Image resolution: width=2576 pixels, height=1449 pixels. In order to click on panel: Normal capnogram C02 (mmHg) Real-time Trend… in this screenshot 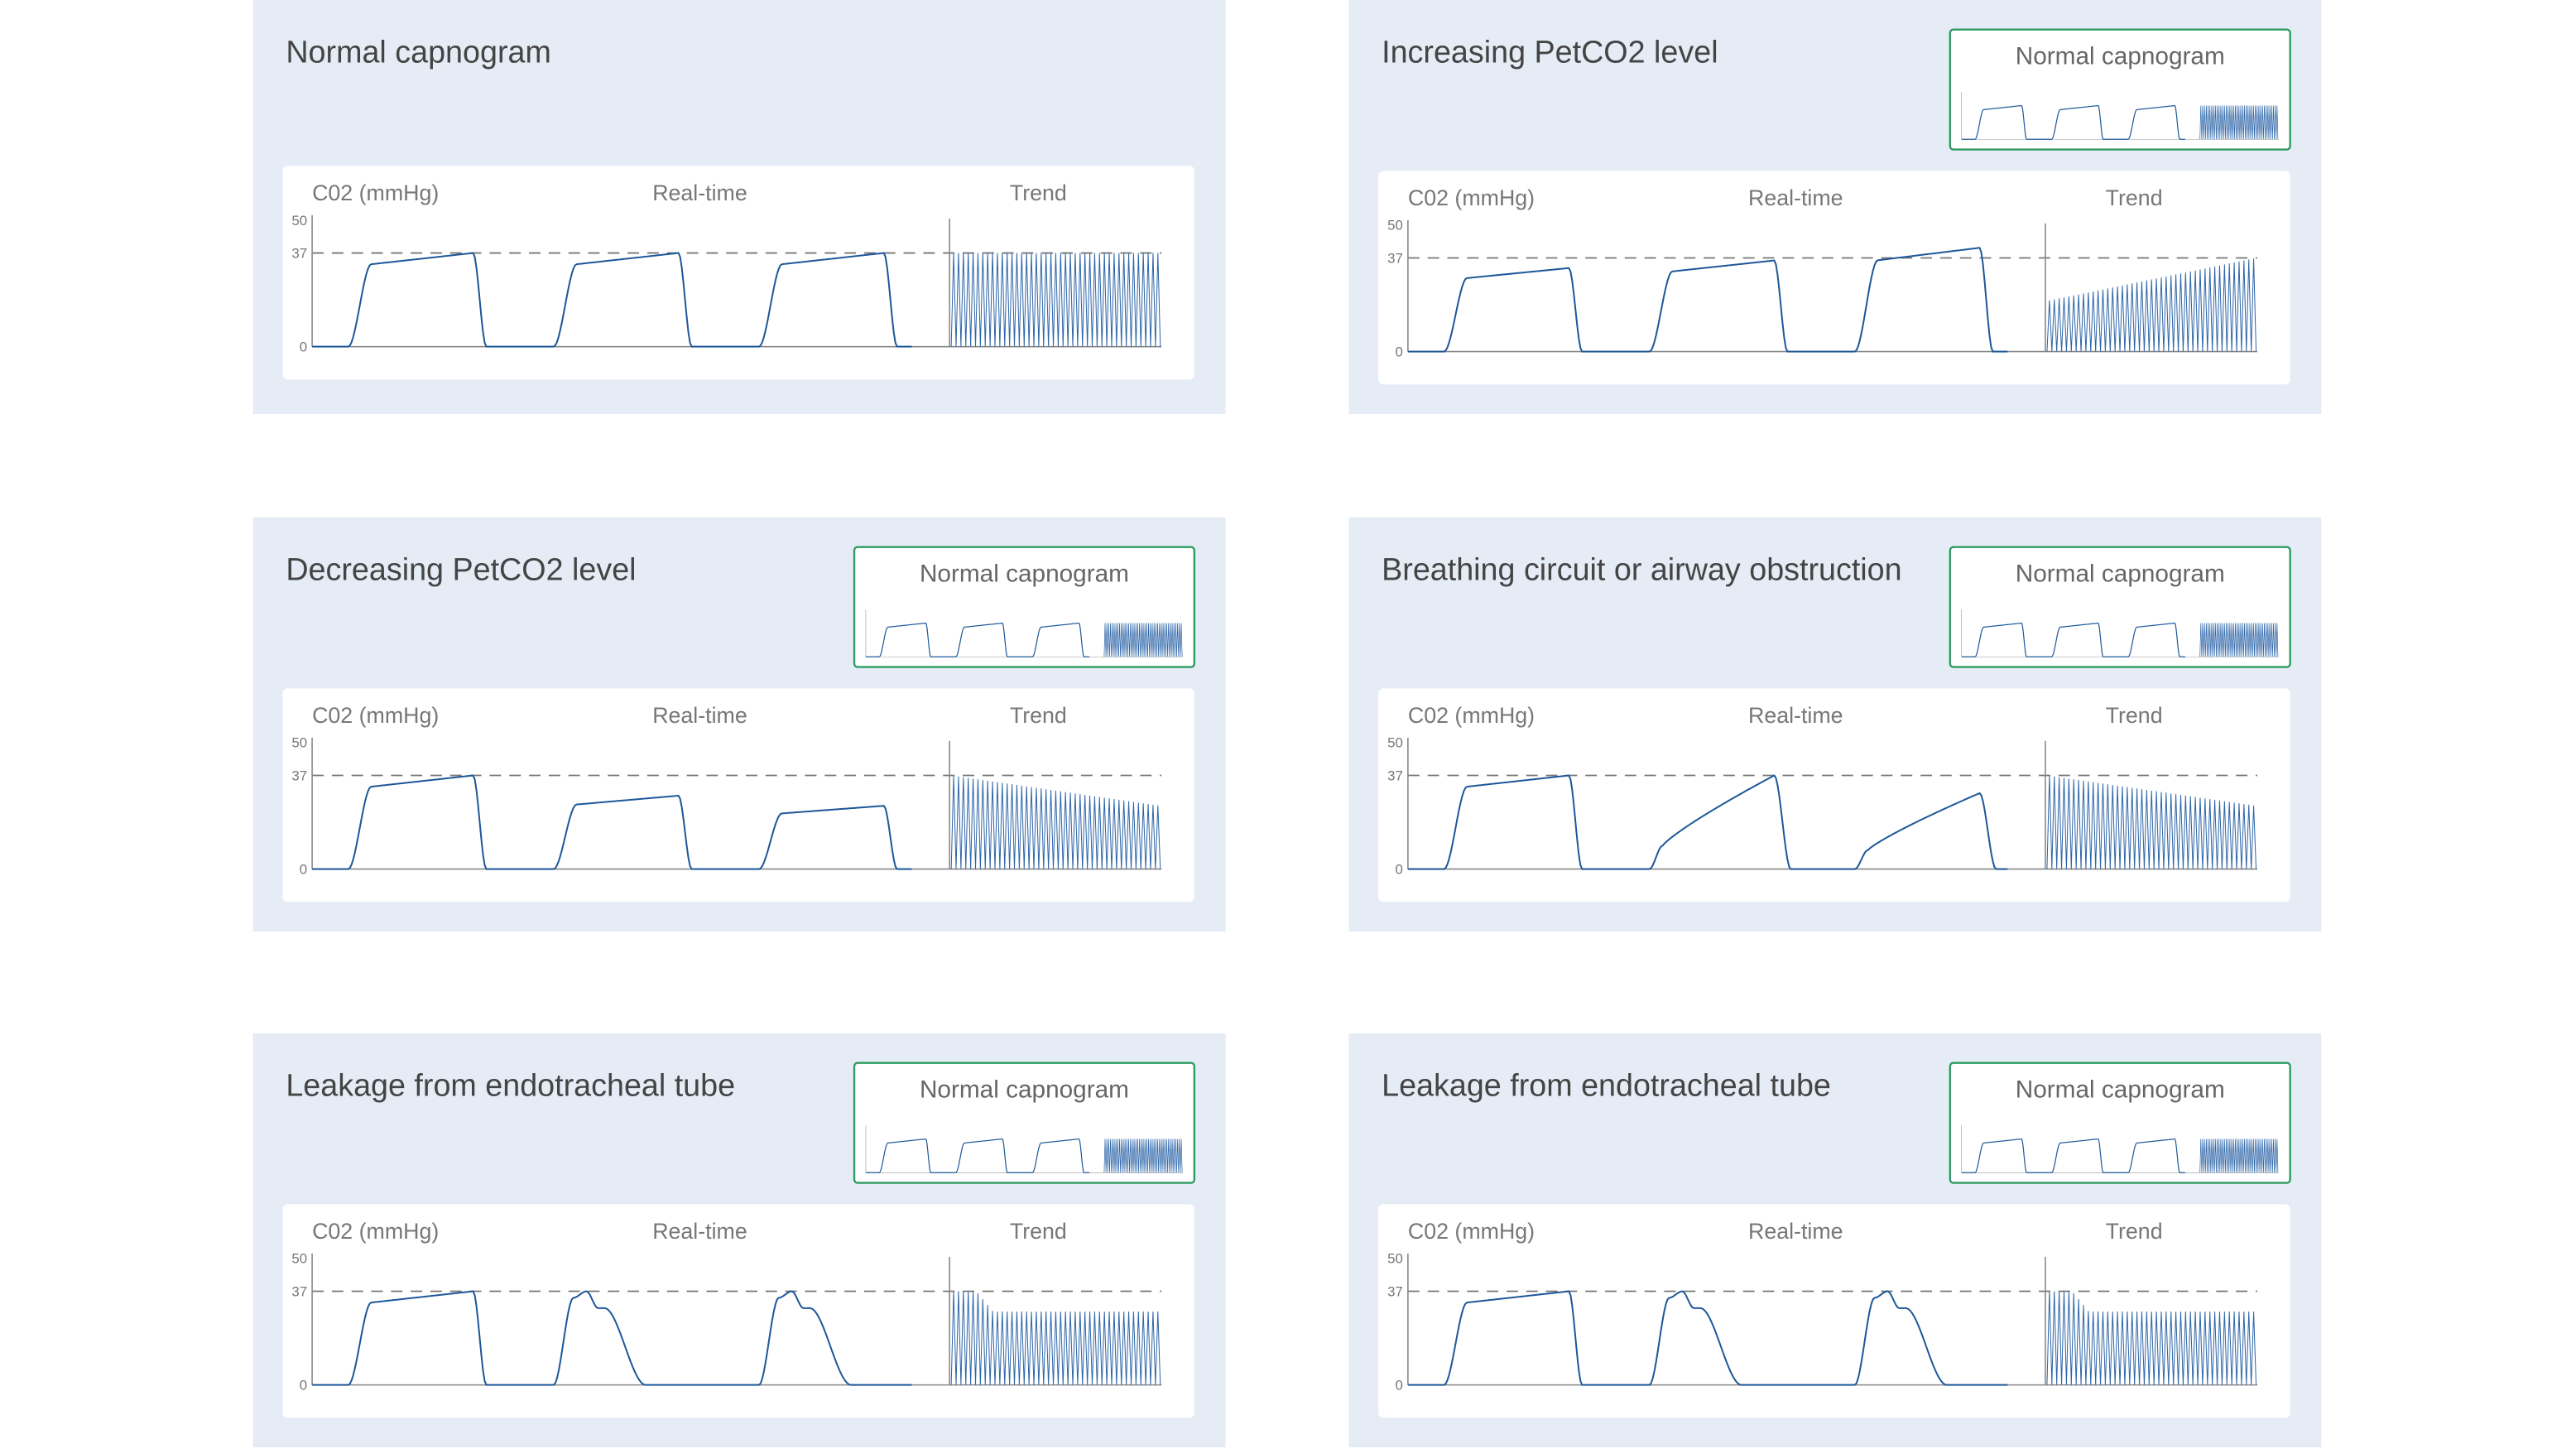, I will do `click(739, 207)`.